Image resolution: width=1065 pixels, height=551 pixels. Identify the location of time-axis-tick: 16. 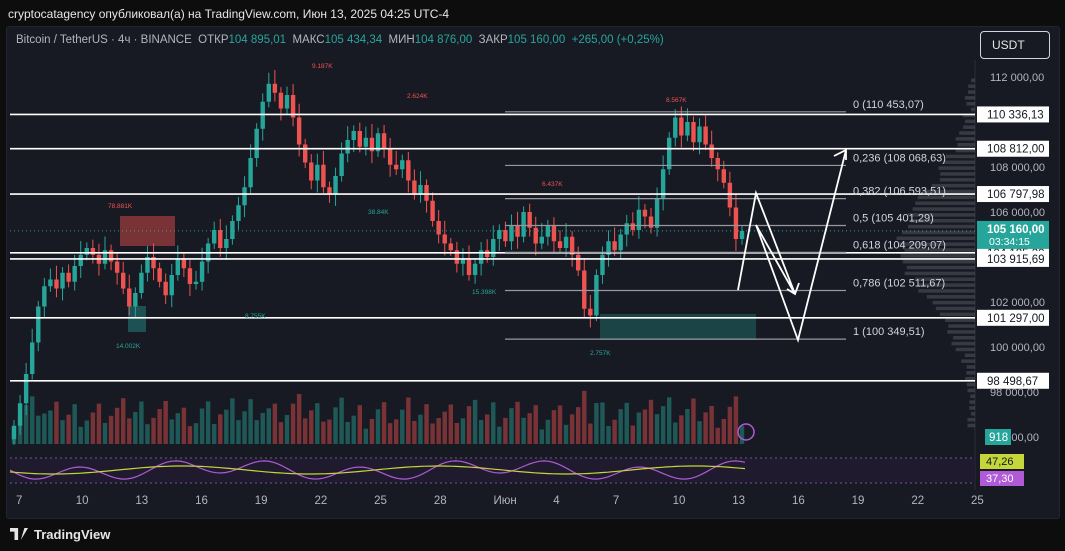
(798, 501).